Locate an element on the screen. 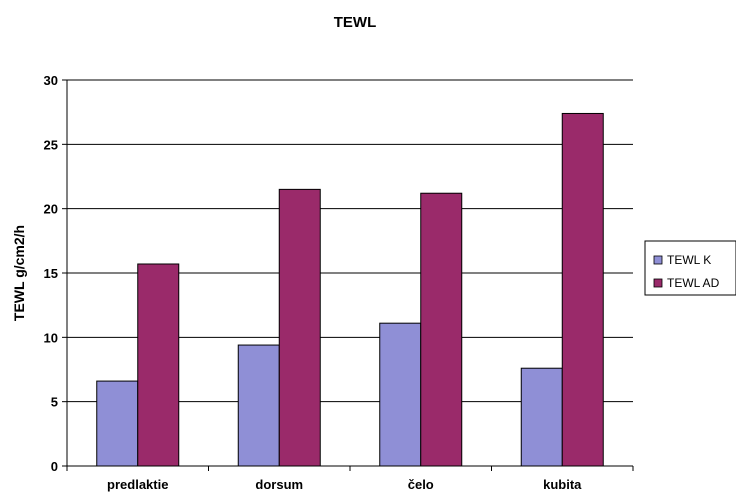 The width and height of the screenshot is (736, 494). legend-swatch-tewl-ad is located at coordinates (658, 283).